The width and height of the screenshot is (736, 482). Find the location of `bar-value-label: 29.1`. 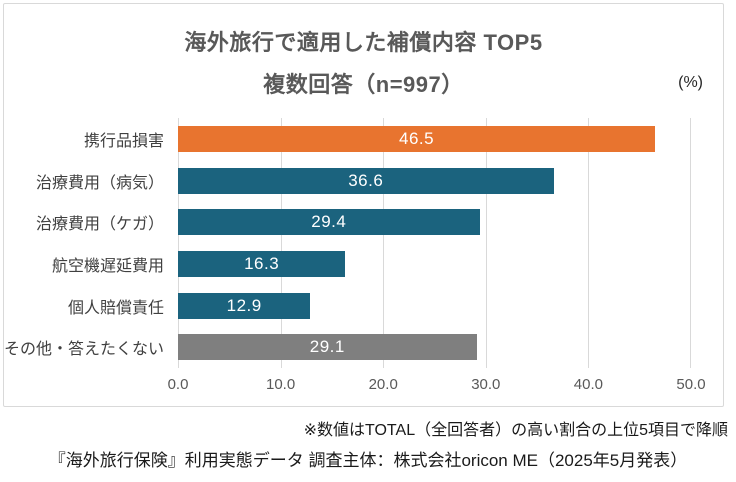

bar-value-label: 29.1 is located at coordinates (327, 347).